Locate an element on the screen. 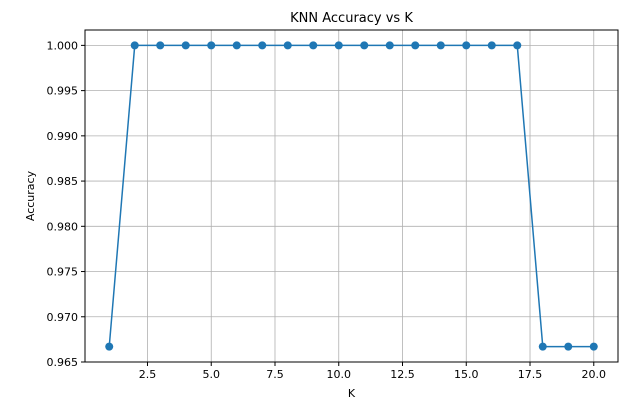 This screenshot has height=405, width=626. x-tick-label: 10.0 is located at coordinates (338, 374).